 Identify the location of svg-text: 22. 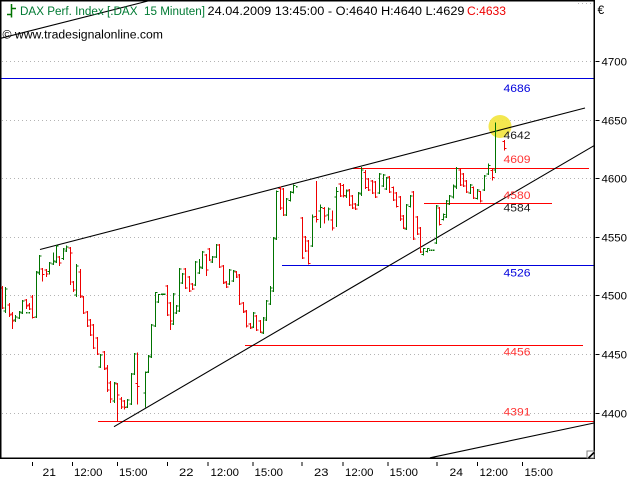
(186, 473).